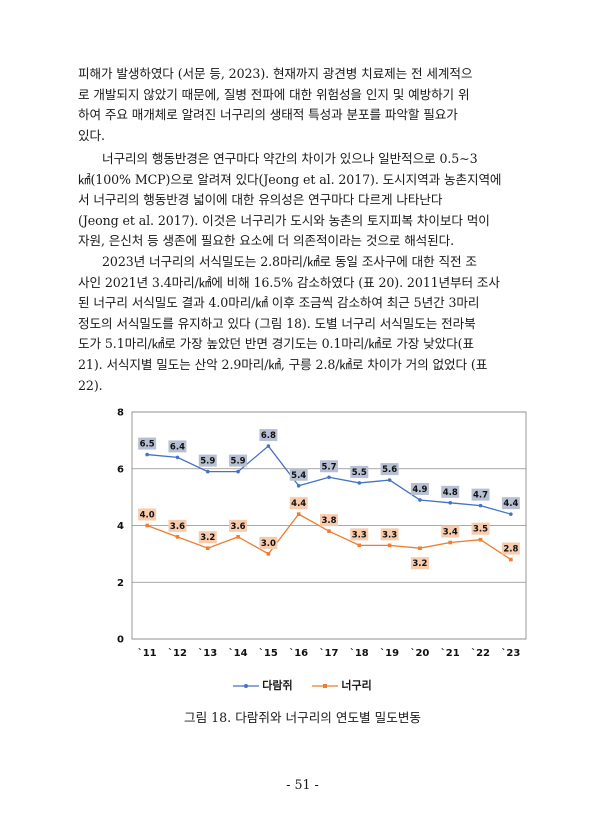 Image resolution: width=605 pixels, height=830 pixels. I want to click on data-label: 3.4, so click(450, 533).